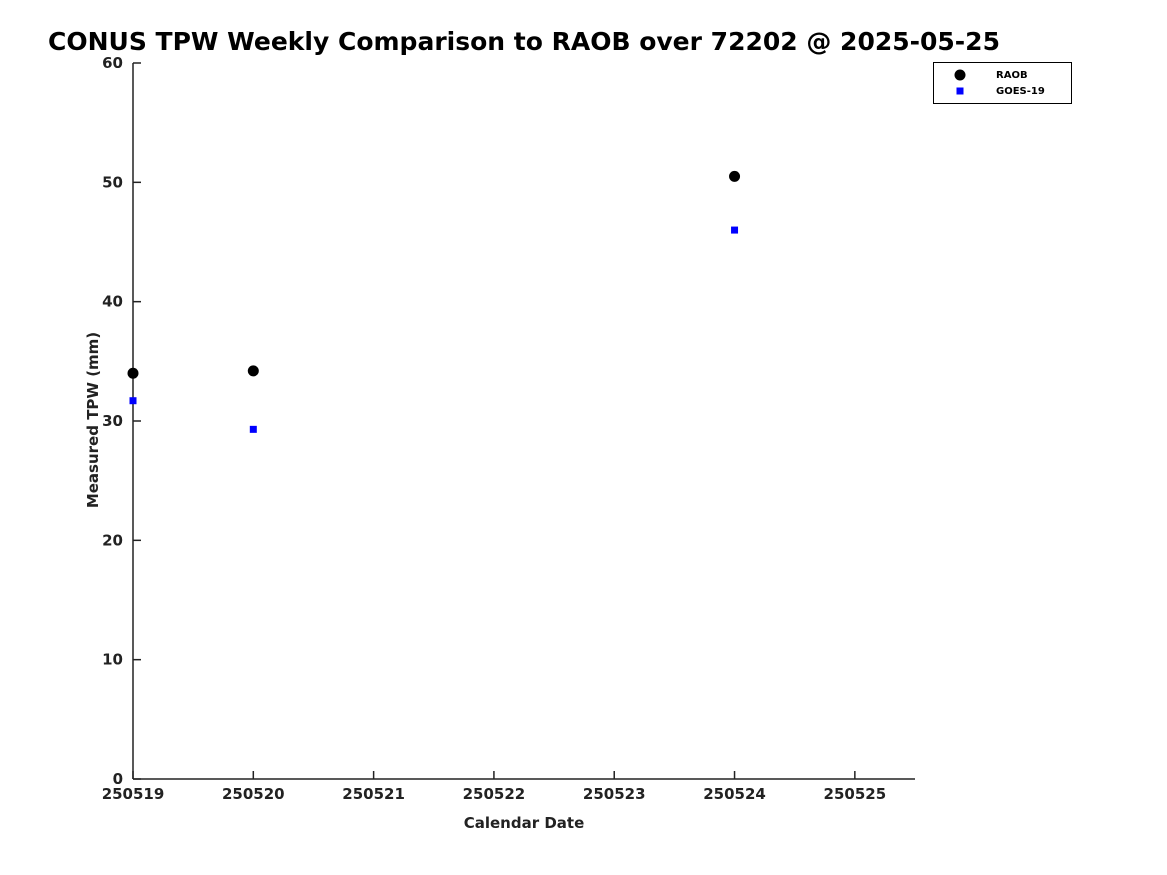 The image size is (1167, 875). I want to click on y-tick-label: 20, so click(112, 540).